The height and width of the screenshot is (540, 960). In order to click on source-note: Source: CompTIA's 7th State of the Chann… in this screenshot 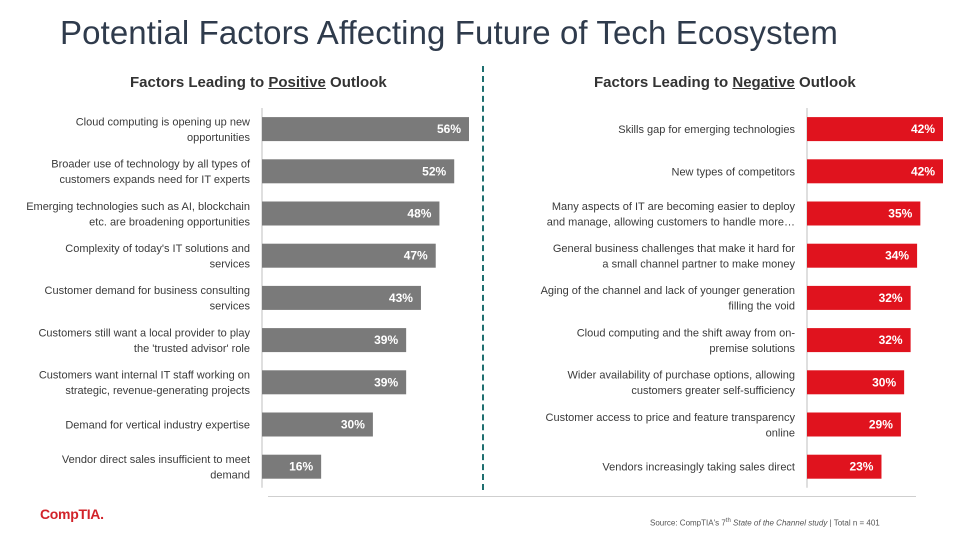, I will do `click(765, 523)`.